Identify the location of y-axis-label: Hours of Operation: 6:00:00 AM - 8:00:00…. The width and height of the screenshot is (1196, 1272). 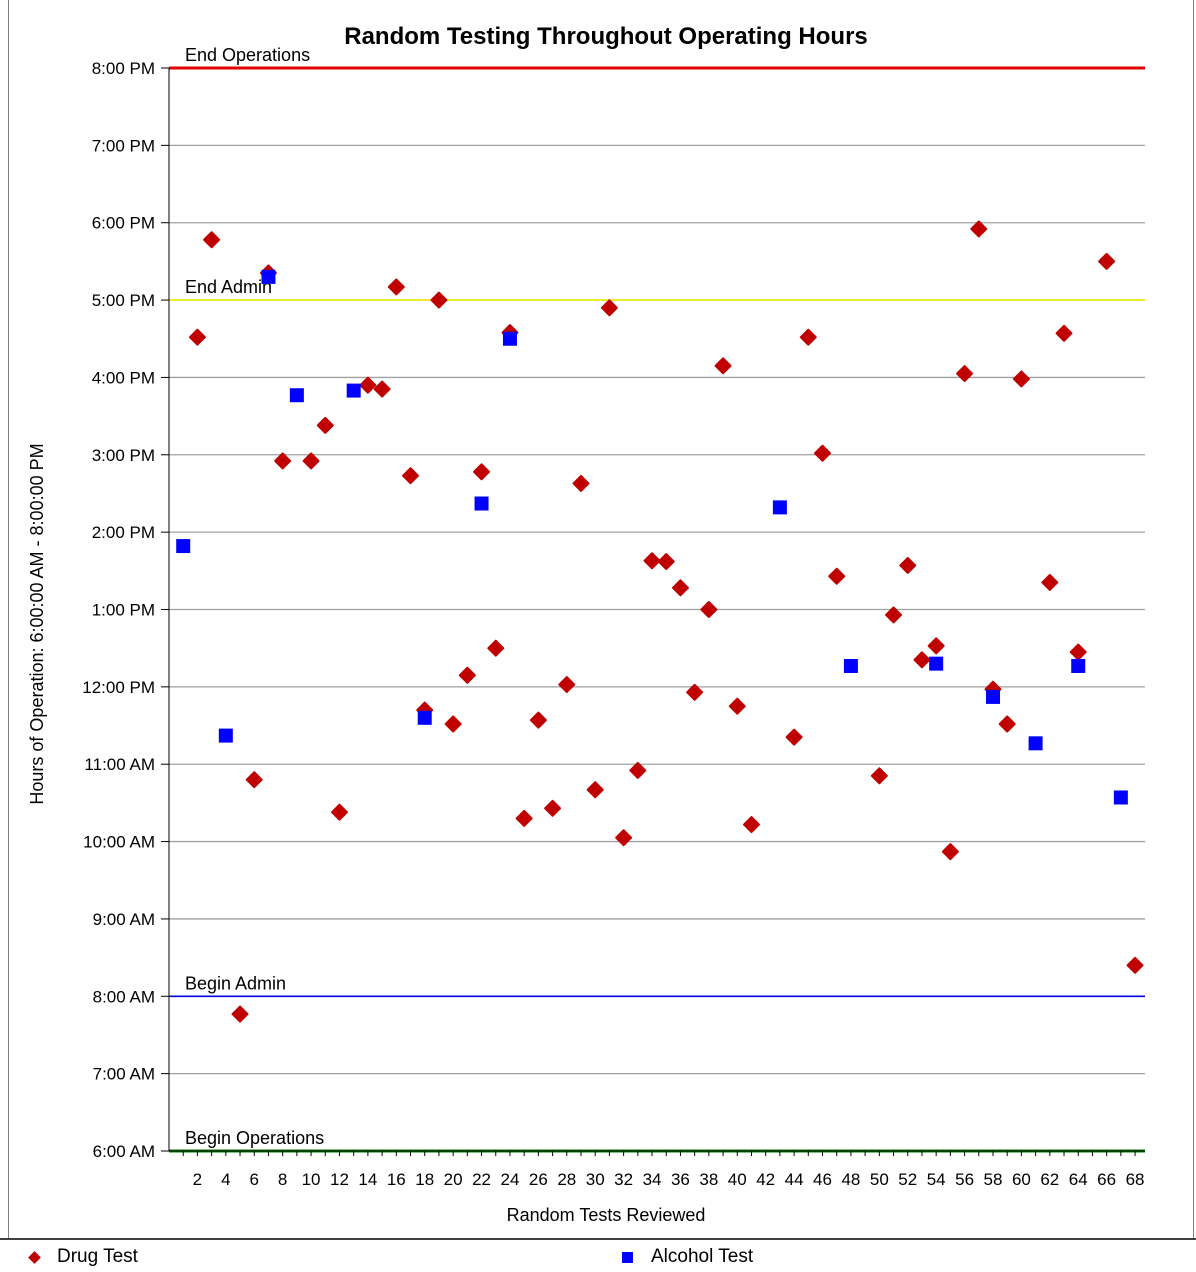
(37, 623).